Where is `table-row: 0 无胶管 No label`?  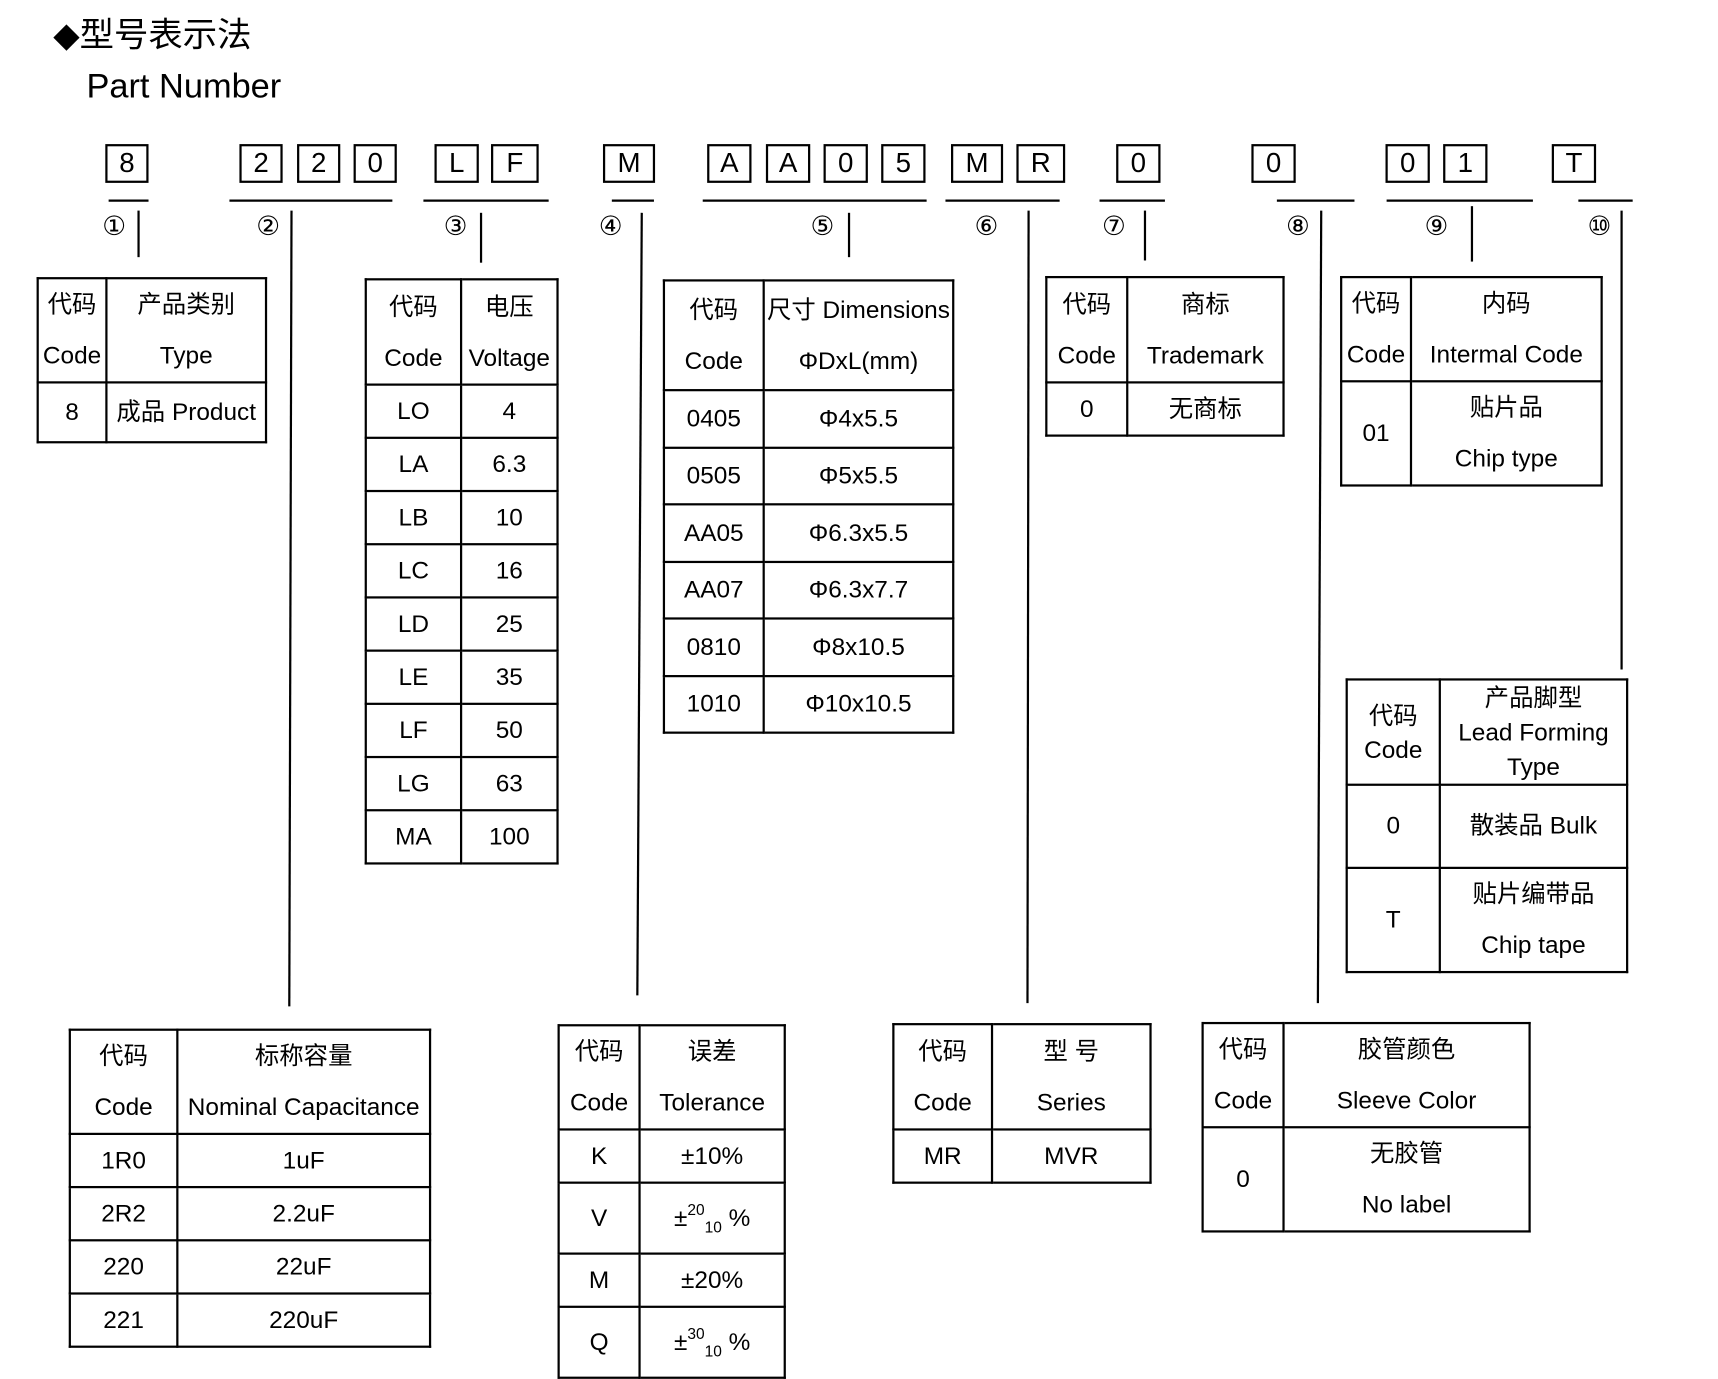
table-row: 0 无胶管 No label is located at coordinates (1366, 1179).